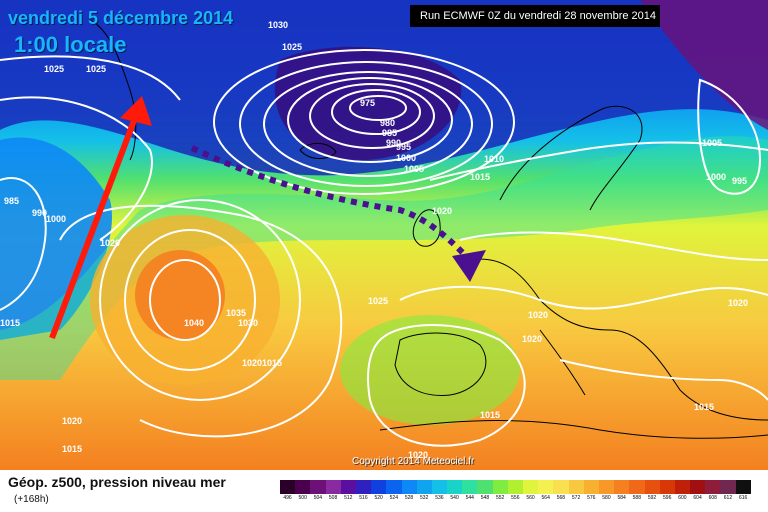 The image size is (768, 512). I want to click on label-1015: 1015, so click(480, 177).